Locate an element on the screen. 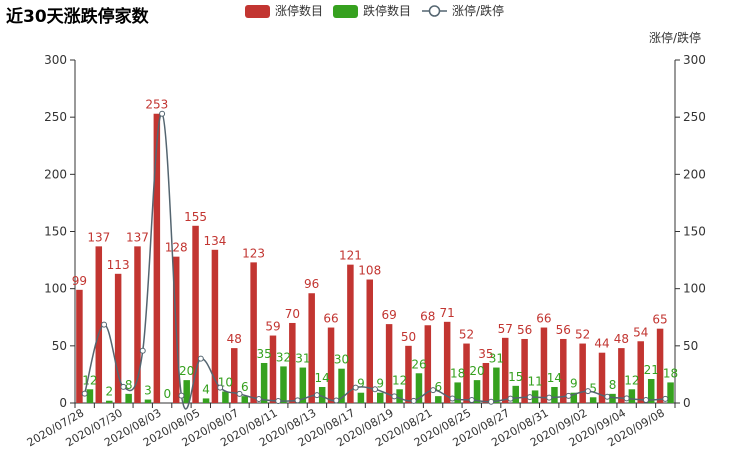  bar-up-2020/09/07 is located at coordinates (640, 372).